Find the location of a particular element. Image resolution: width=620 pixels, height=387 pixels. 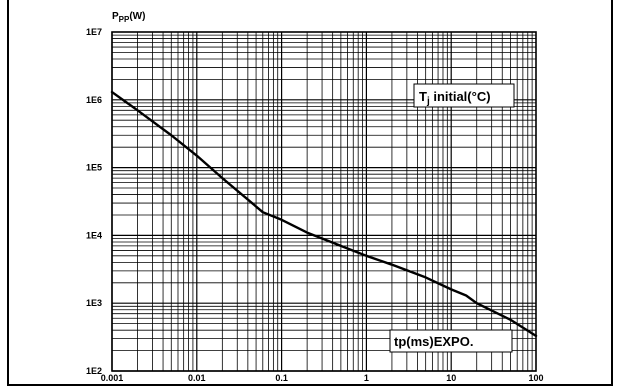

x-tick-label: 10 is located at coordinates (451, 378).